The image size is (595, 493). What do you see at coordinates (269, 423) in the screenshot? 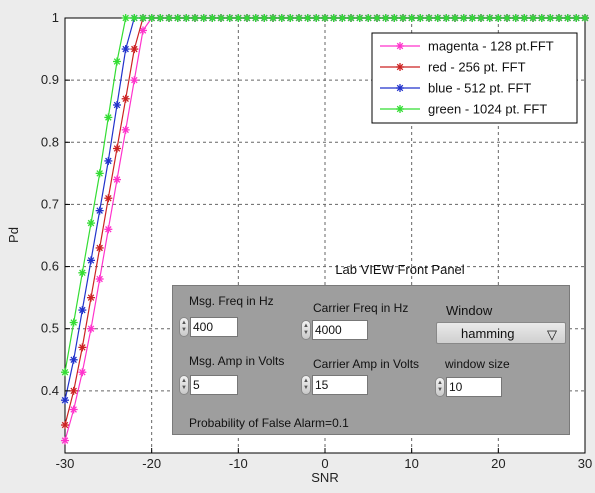
I see `pfa-text: Probability of False Alarm=0.1` at bounding box center [269, 423].